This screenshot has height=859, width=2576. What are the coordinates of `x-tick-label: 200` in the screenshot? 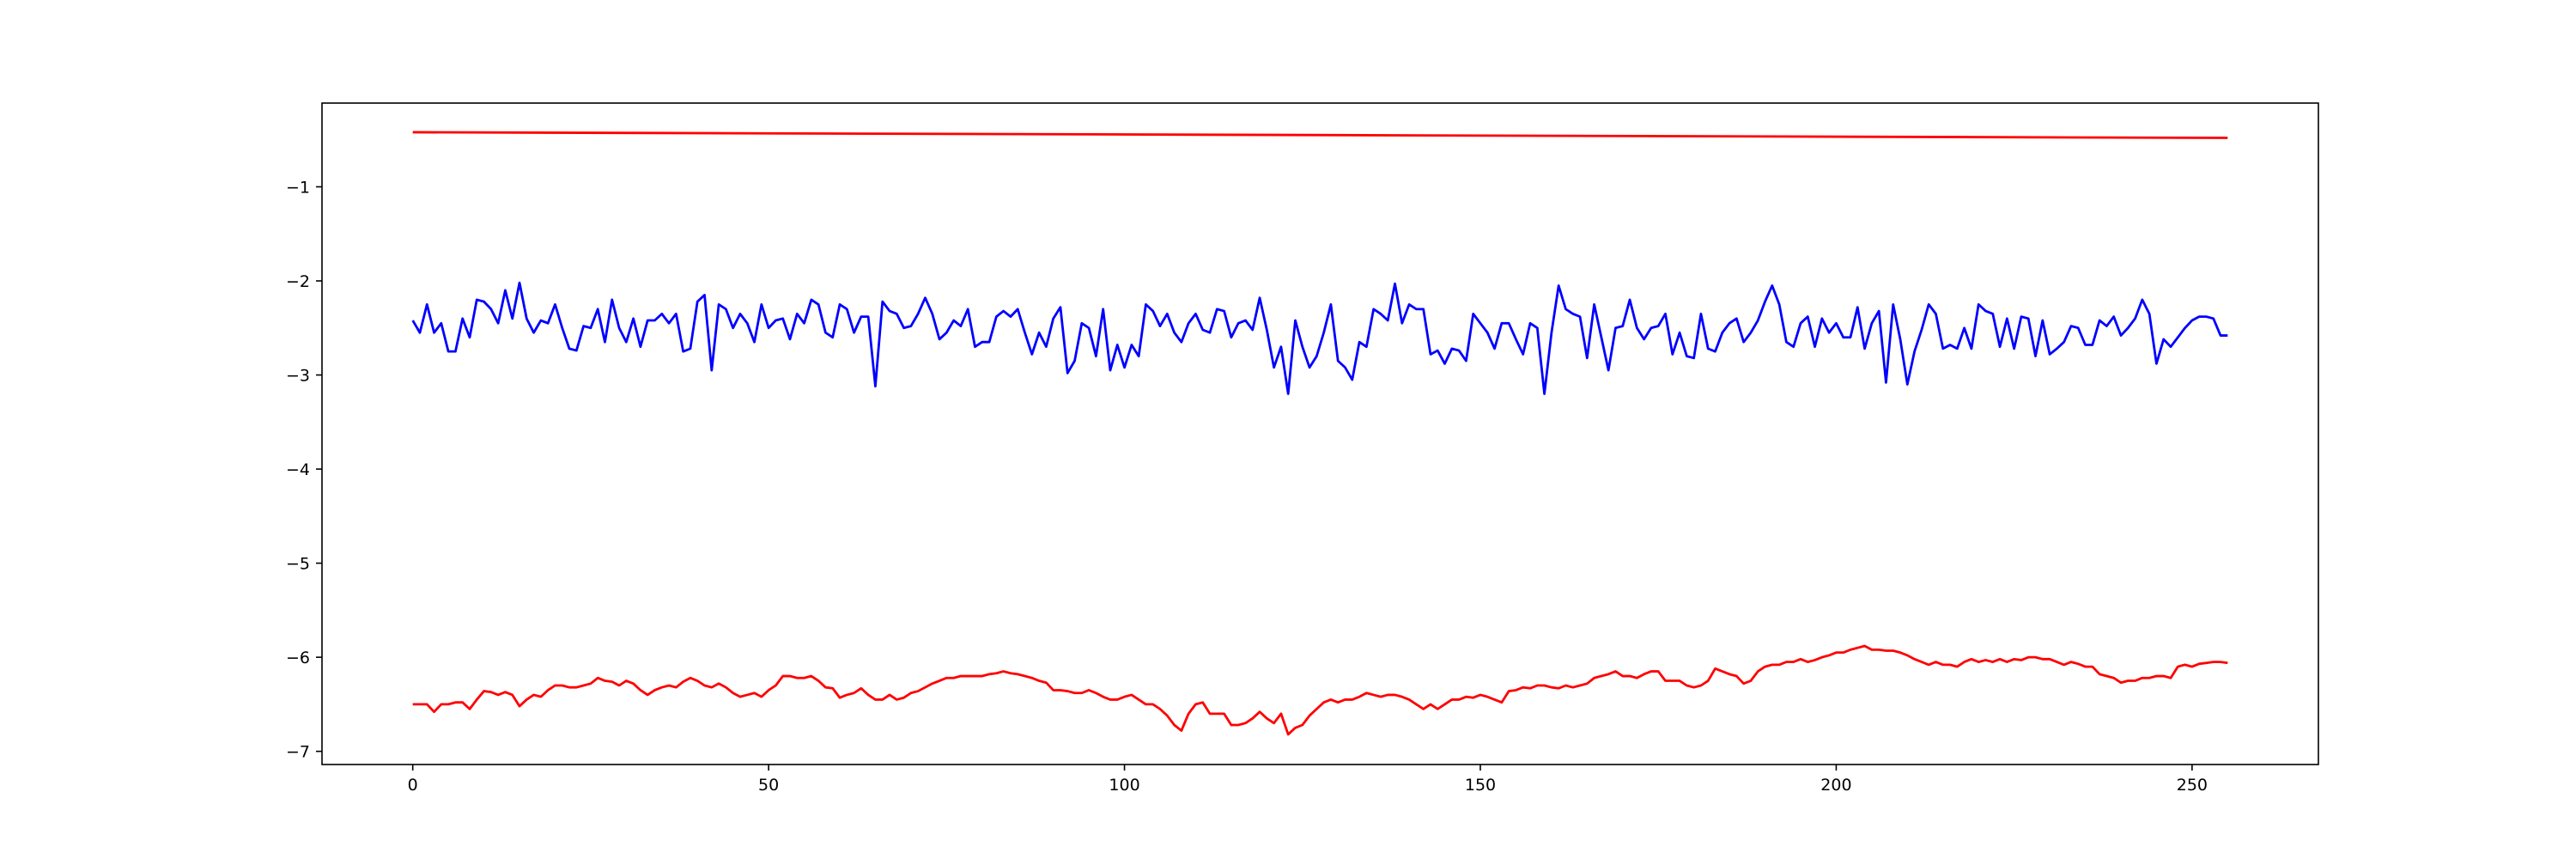 It's located at (1836, 786).